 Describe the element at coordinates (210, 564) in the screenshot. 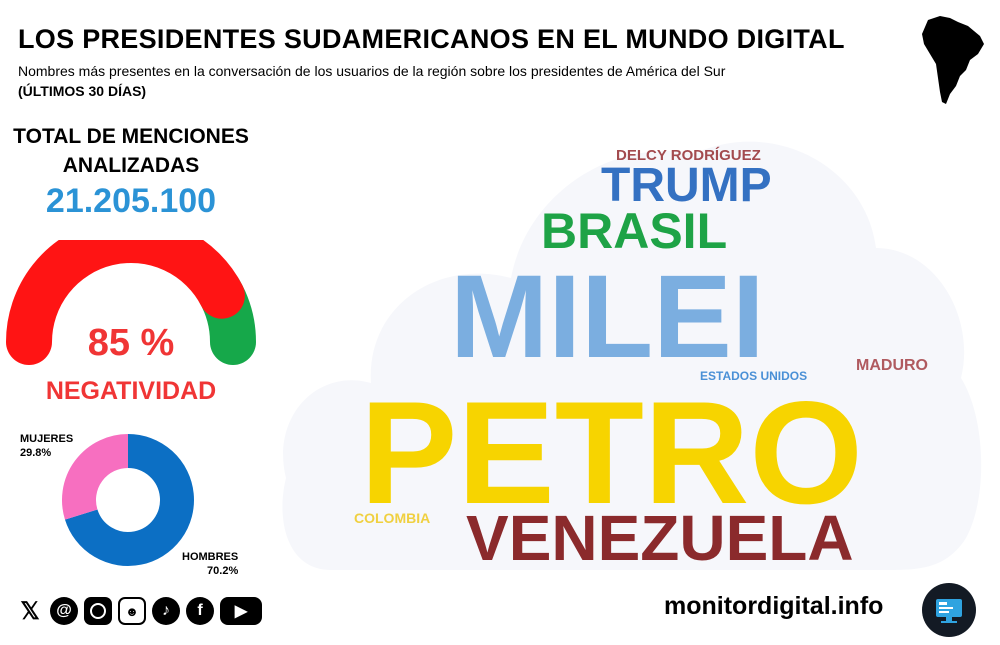

I see `men-label: HOMBRES 70.2%` at that location.